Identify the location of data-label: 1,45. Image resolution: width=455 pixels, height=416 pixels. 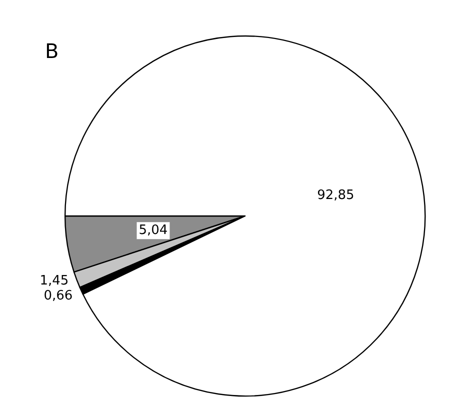
(54, 281).